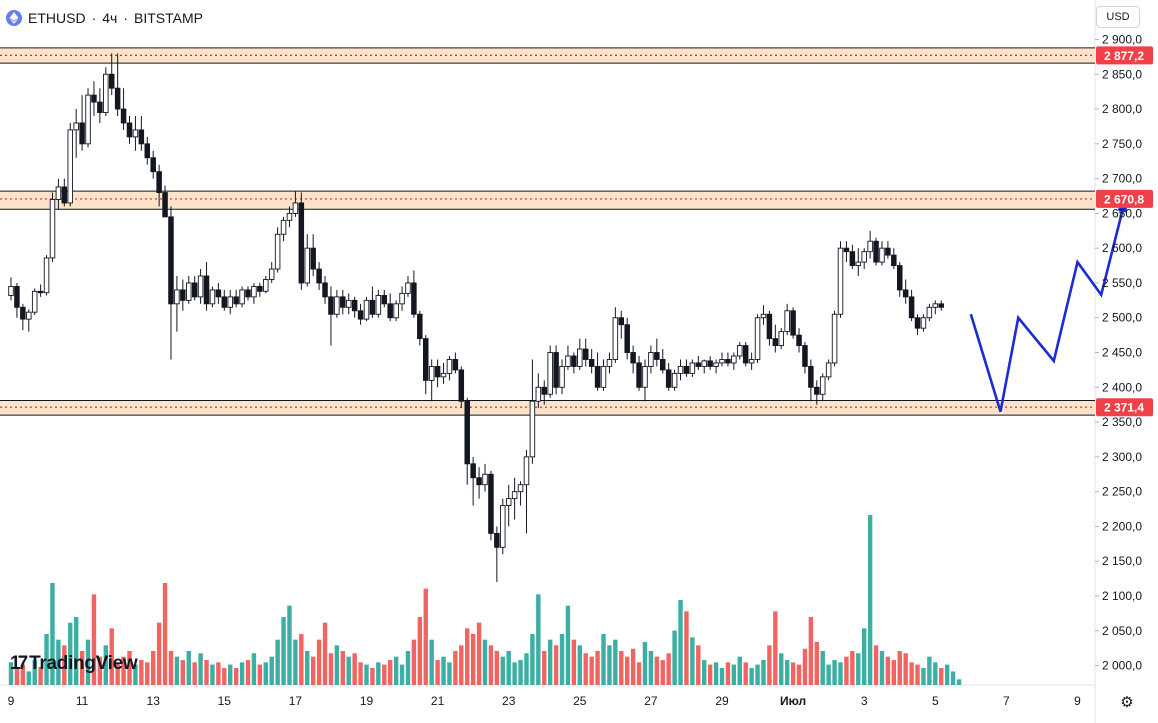  Describe the element at coordinates (19, 663) in the screenshot. I see `tradingview-mark-icon: 17` at that location.